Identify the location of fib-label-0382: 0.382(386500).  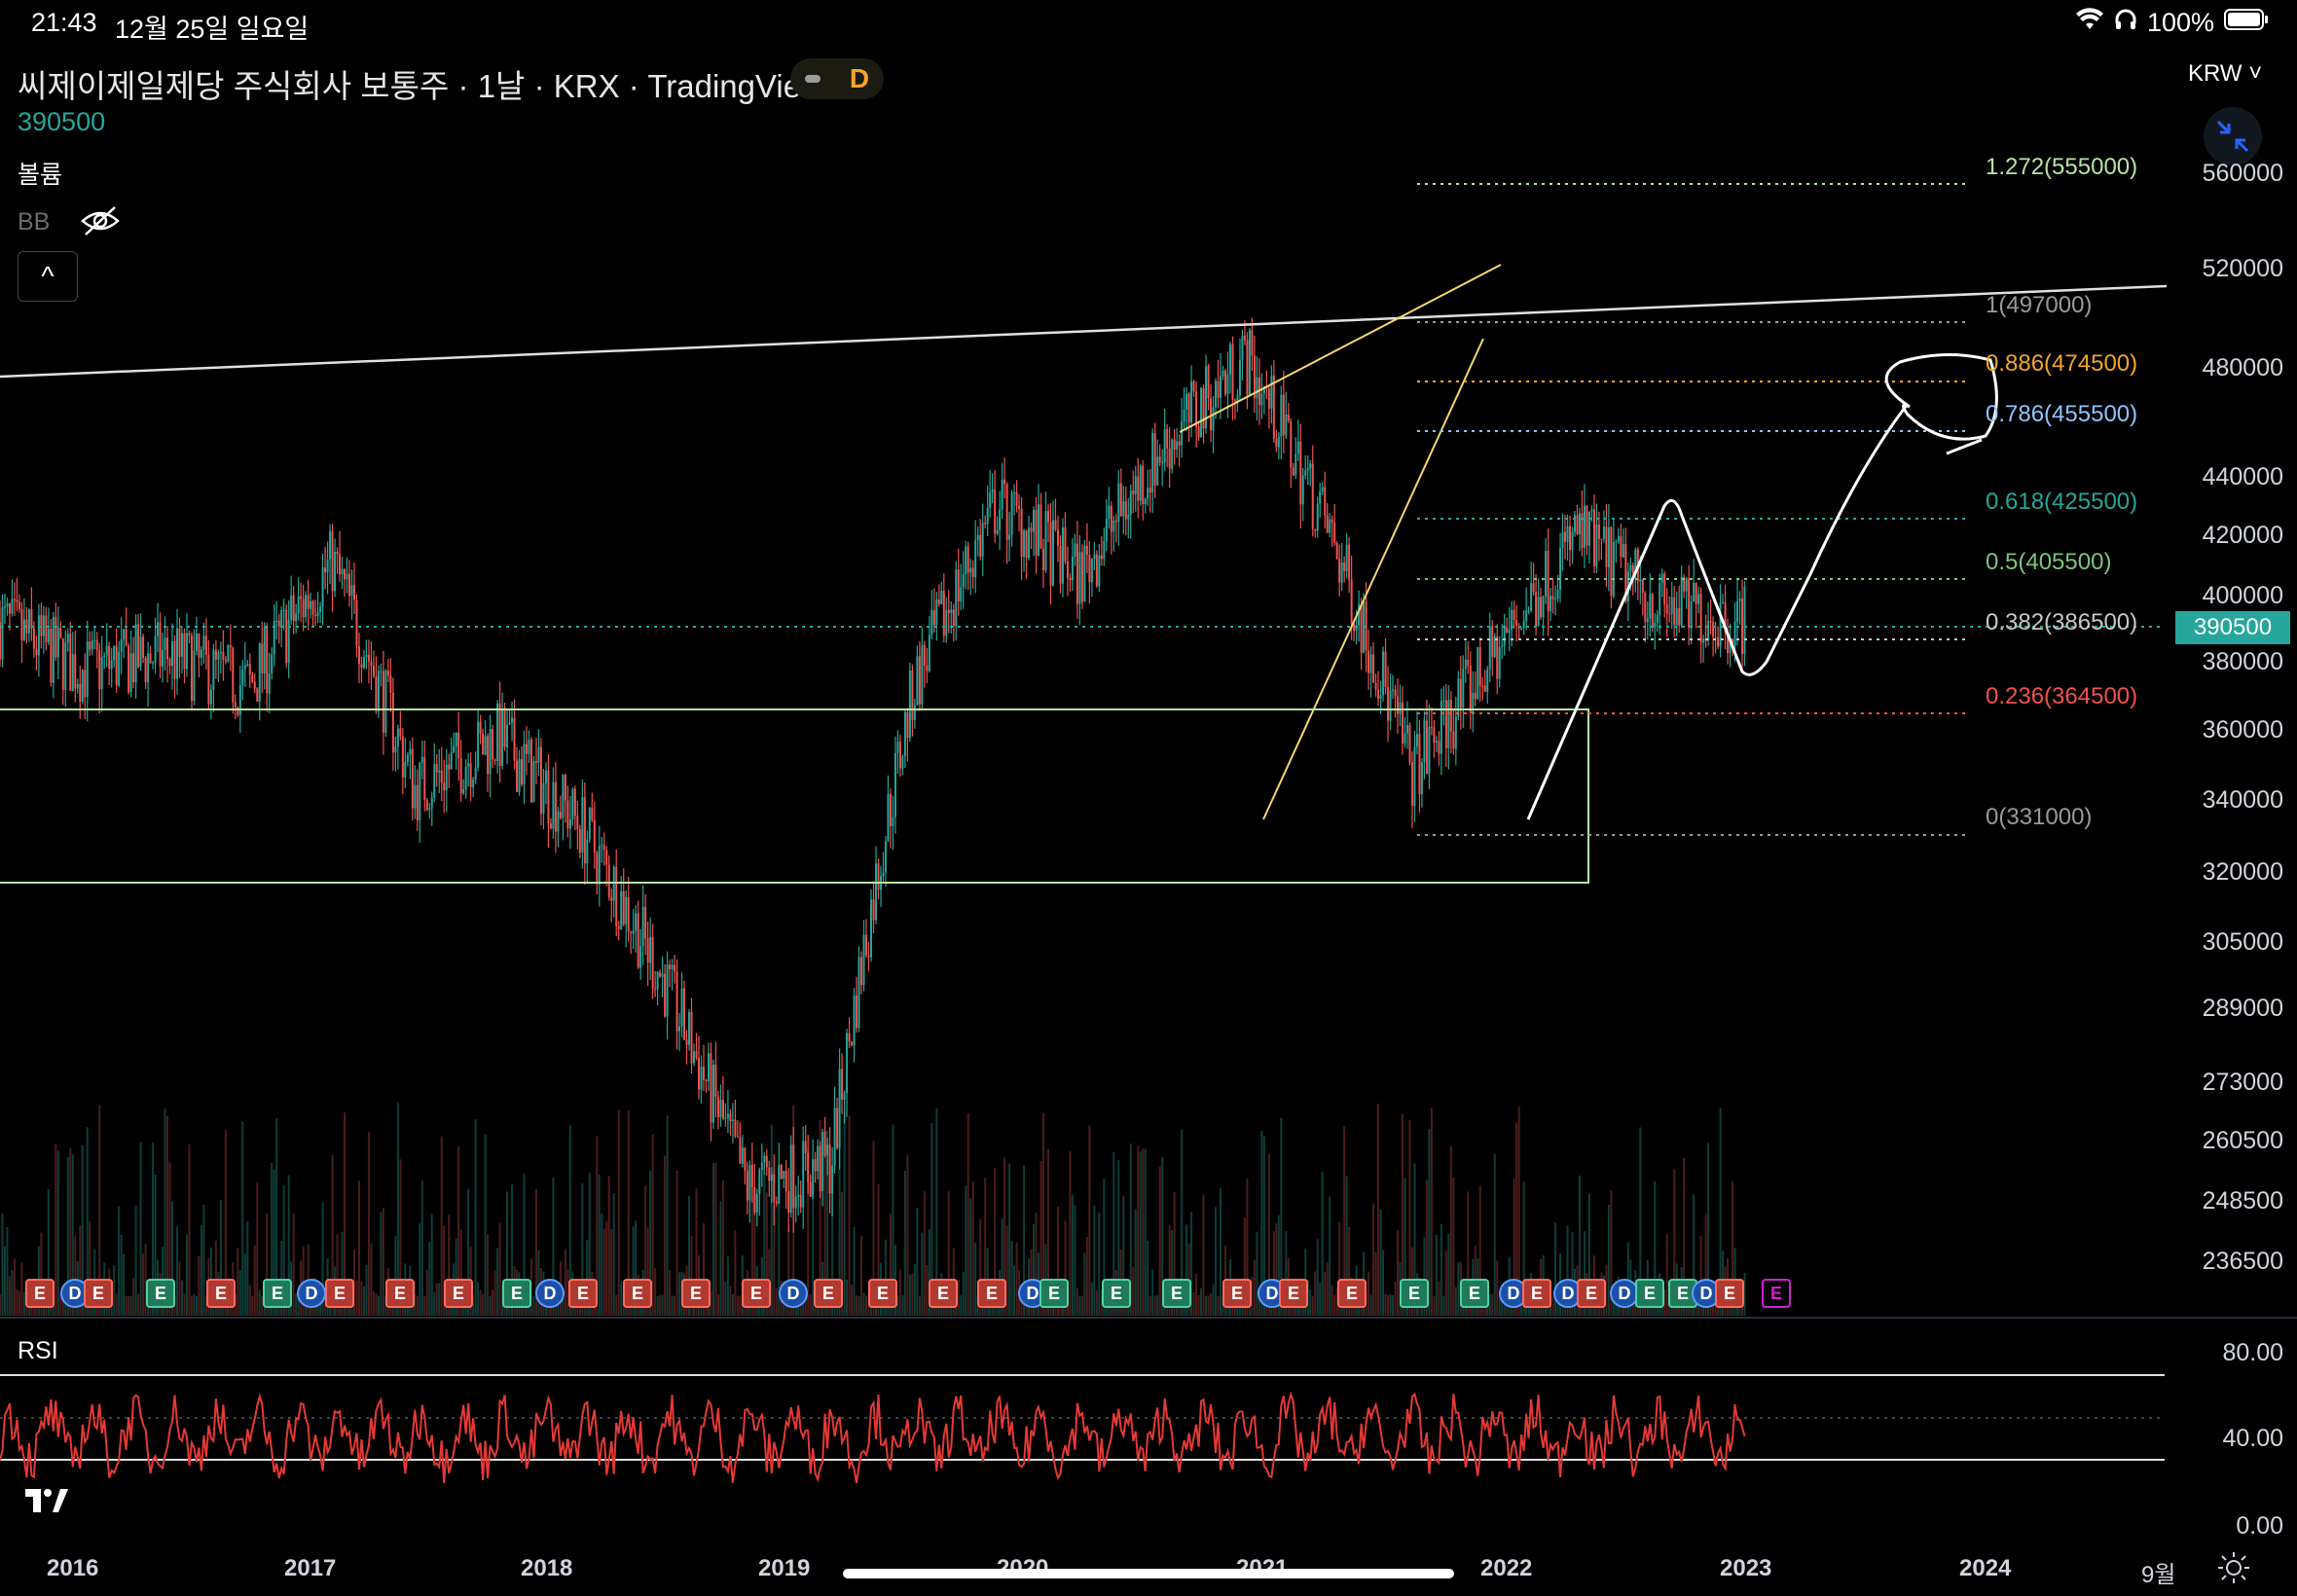
(2062, 622).